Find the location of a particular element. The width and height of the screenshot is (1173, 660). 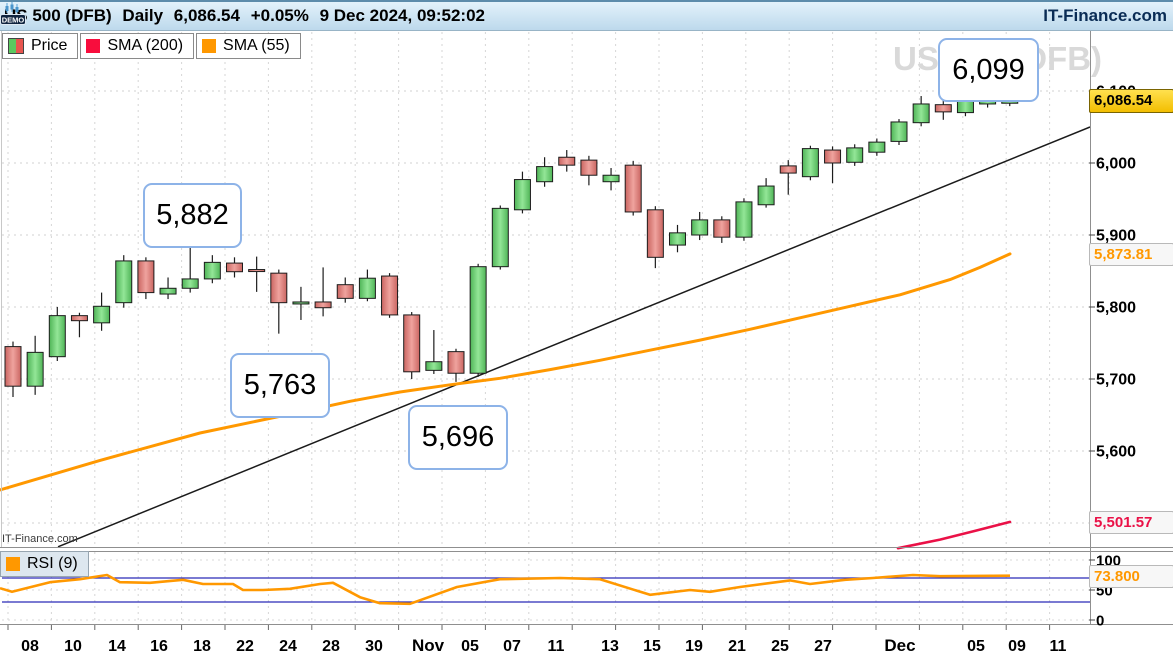

demo-logo-icon: DEMO is located at coordinates (13, 13).